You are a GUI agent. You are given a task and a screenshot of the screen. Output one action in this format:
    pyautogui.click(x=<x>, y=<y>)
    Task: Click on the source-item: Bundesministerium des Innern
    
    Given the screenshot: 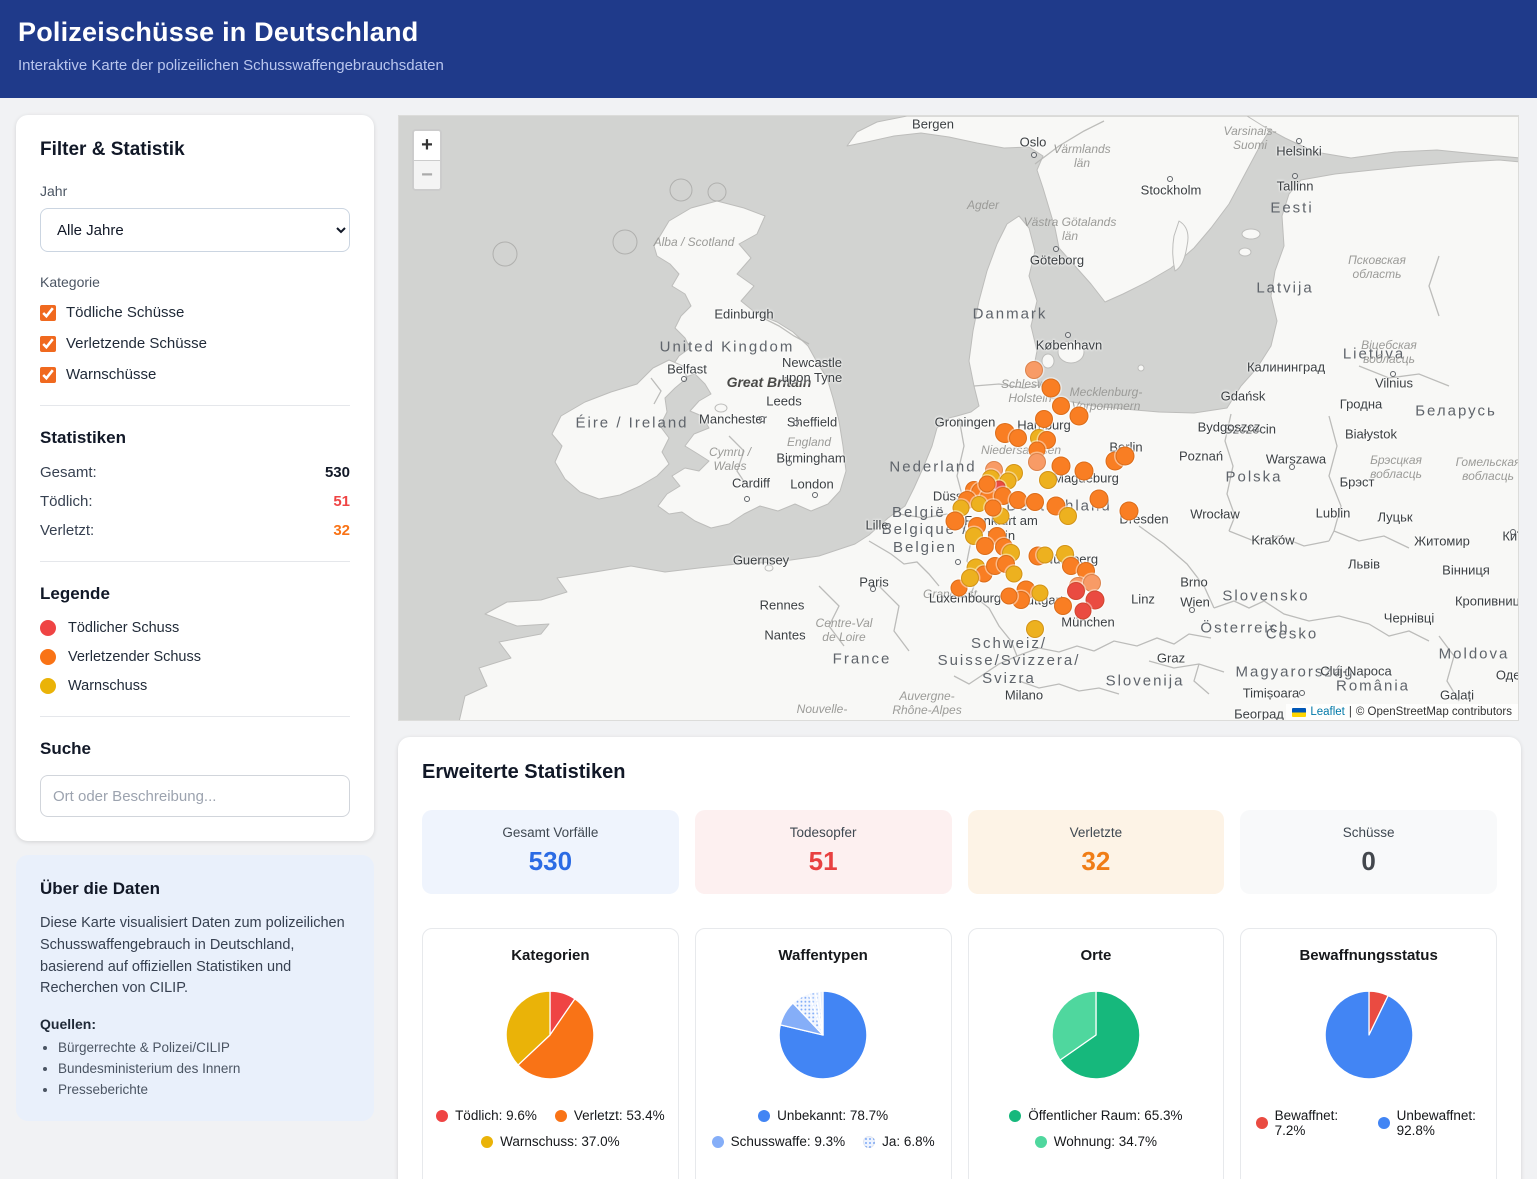 What is the action you would take?
    pyautogui.click(x=204, y=1068)
    